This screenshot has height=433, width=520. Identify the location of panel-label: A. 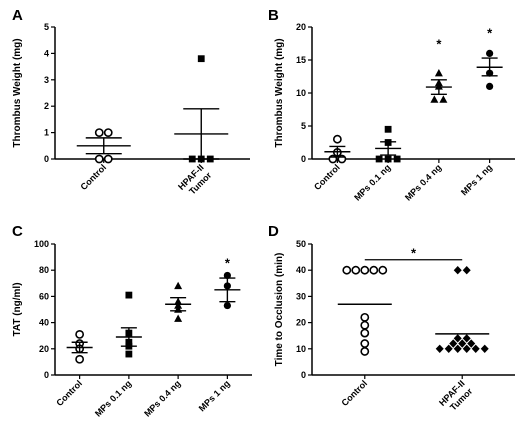
(17, 15).